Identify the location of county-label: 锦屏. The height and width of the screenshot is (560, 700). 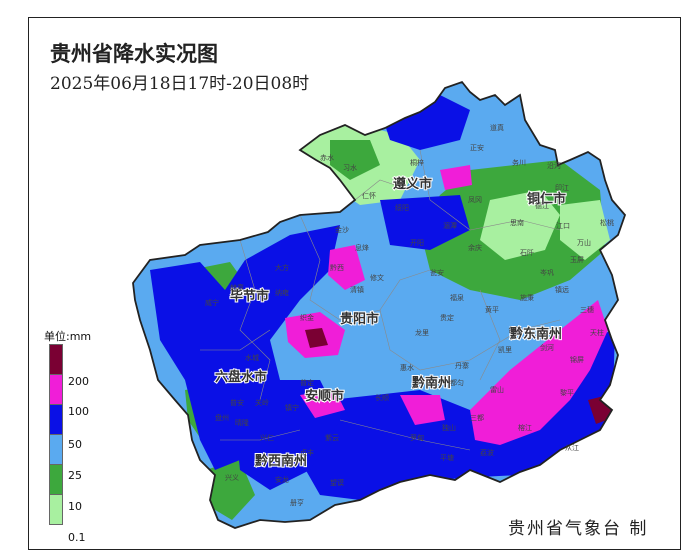
(577, 359).